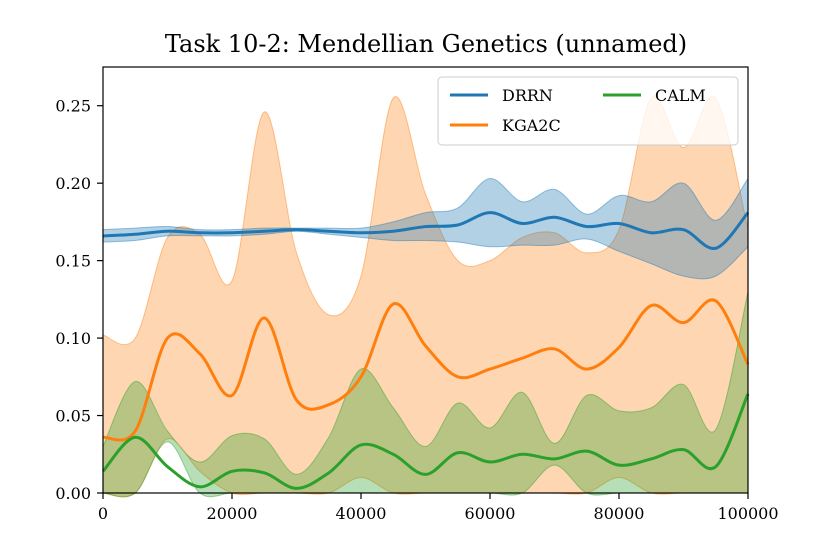  Describe the element at coordinates (79, 300) in the screenshot. I see `y-axis: 0.00 0.05 0.10 0.15 0.20 0.25` at that location.